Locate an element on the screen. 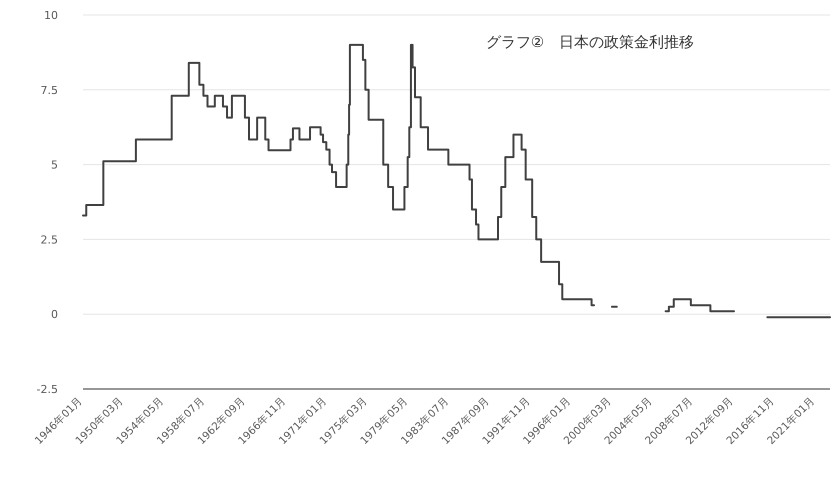 Image resolution: width=832 pixels, height=477 pixels. y-tick-label: 7.5 is located at coordinates (49, 90).